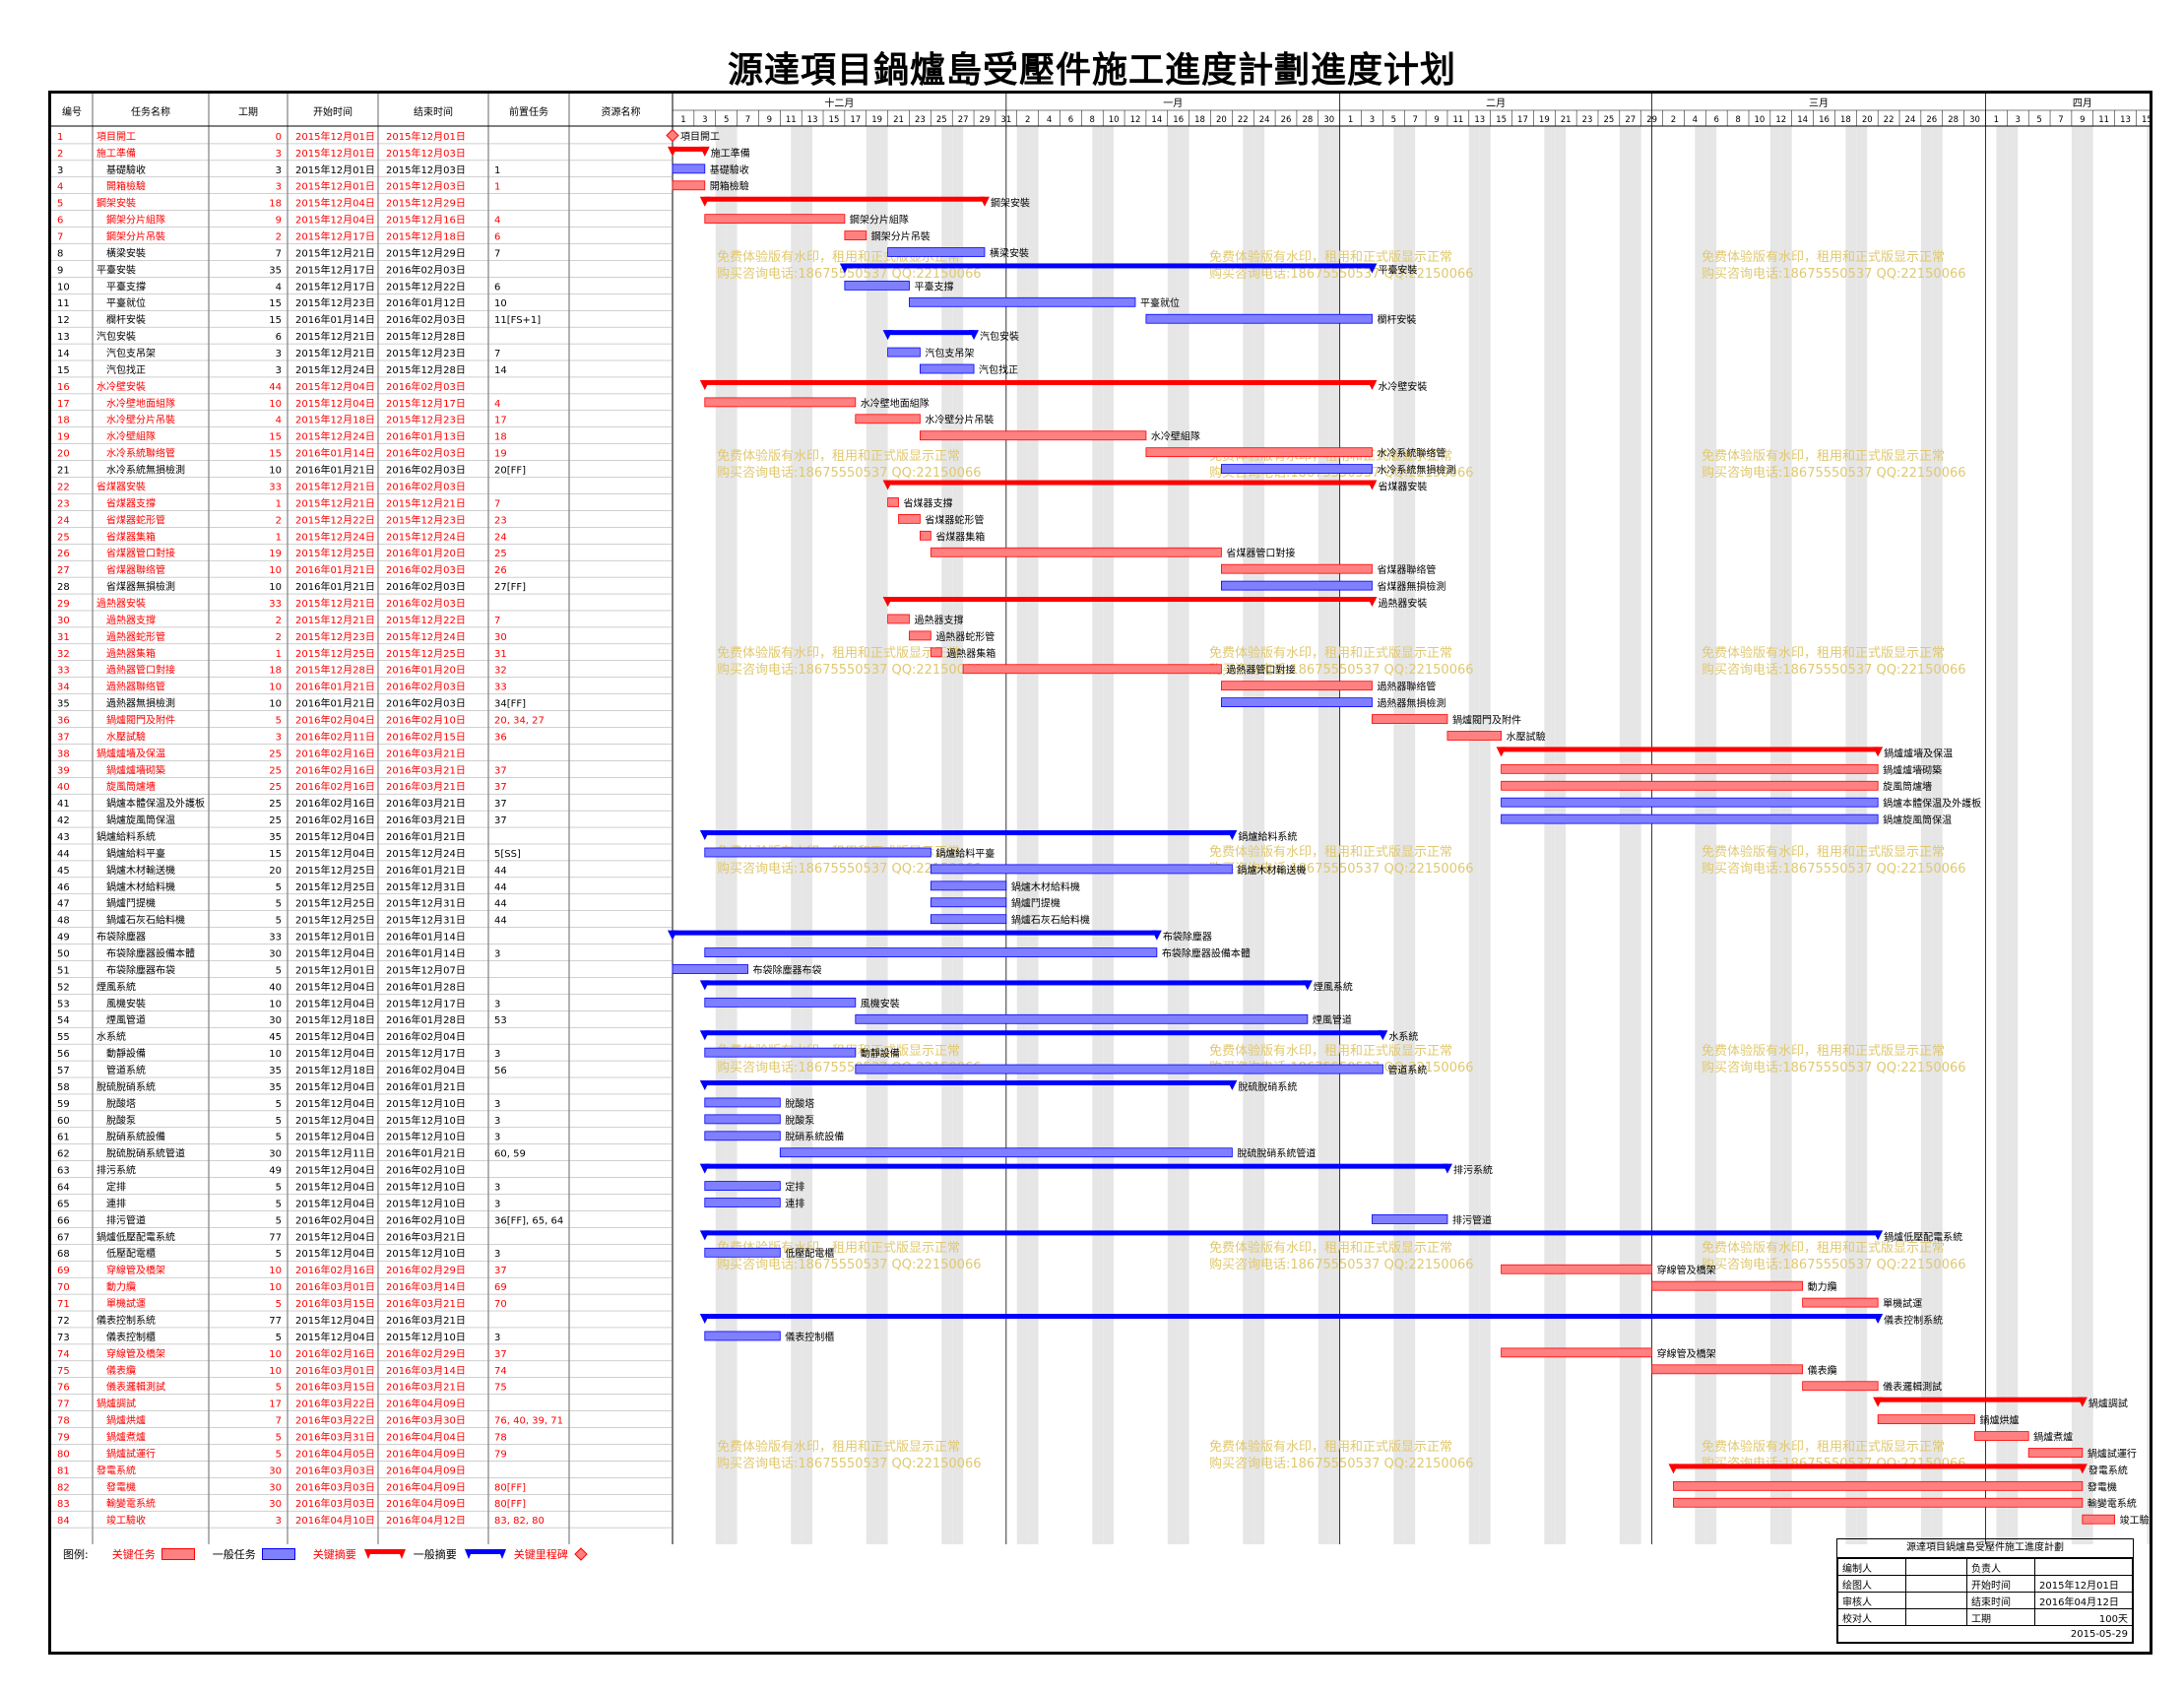  What do you see at coordinates (500, 637) in the screenshot?
I see `task-predecessor: 30` at bounding box center [500, 637].